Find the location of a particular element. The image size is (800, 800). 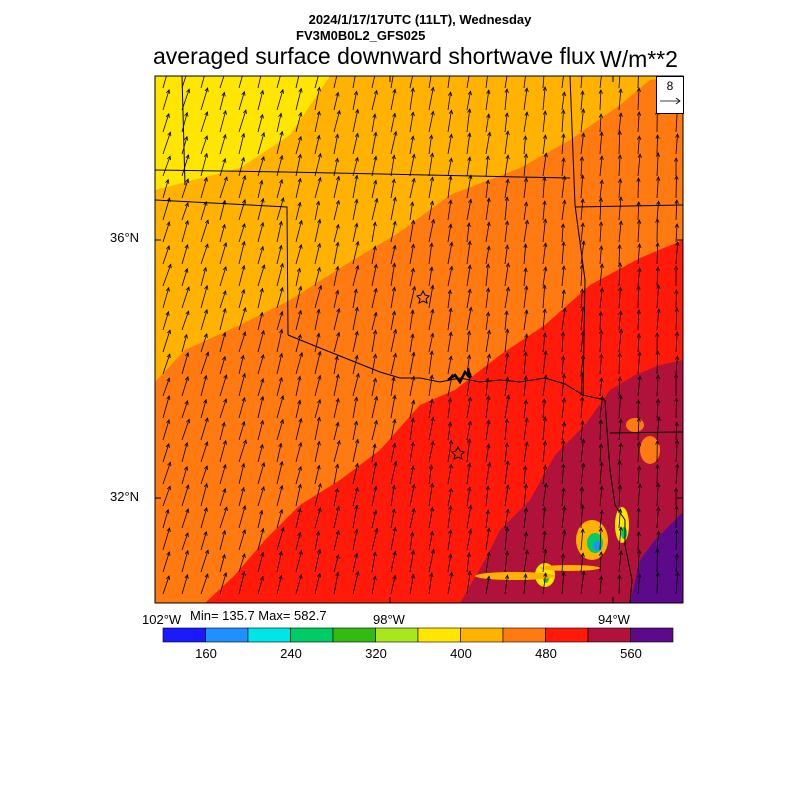

field-band-crimson is located at coordinates (571, 481).